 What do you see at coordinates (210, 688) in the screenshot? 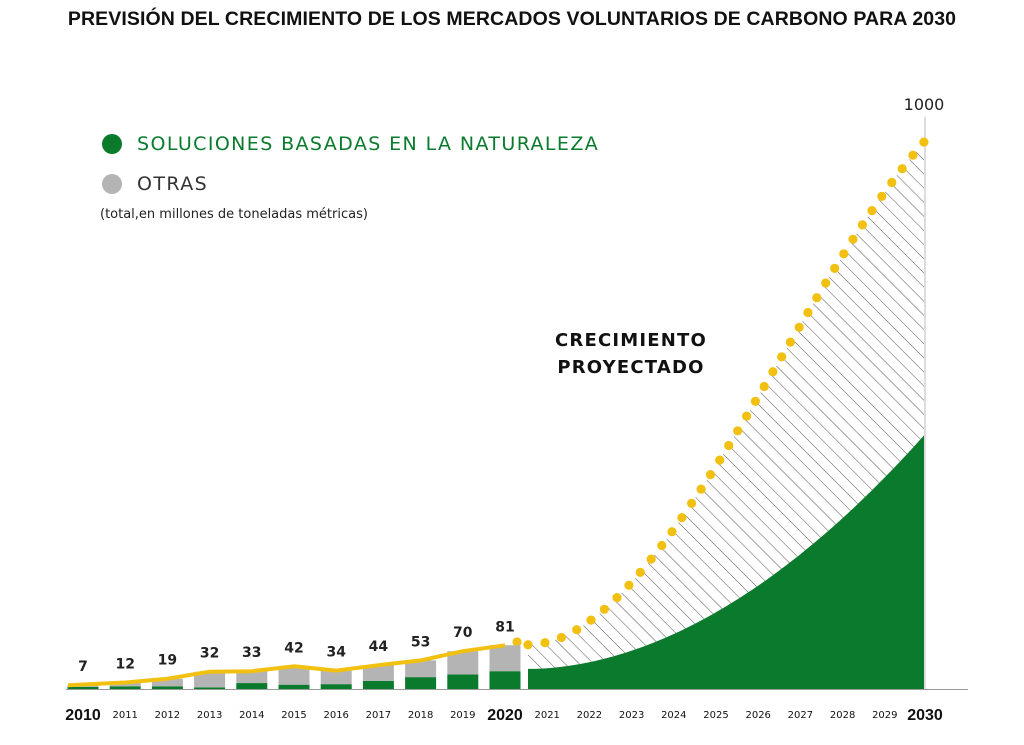
I see `bar-nature-2013` at bounding box center [210, 688].